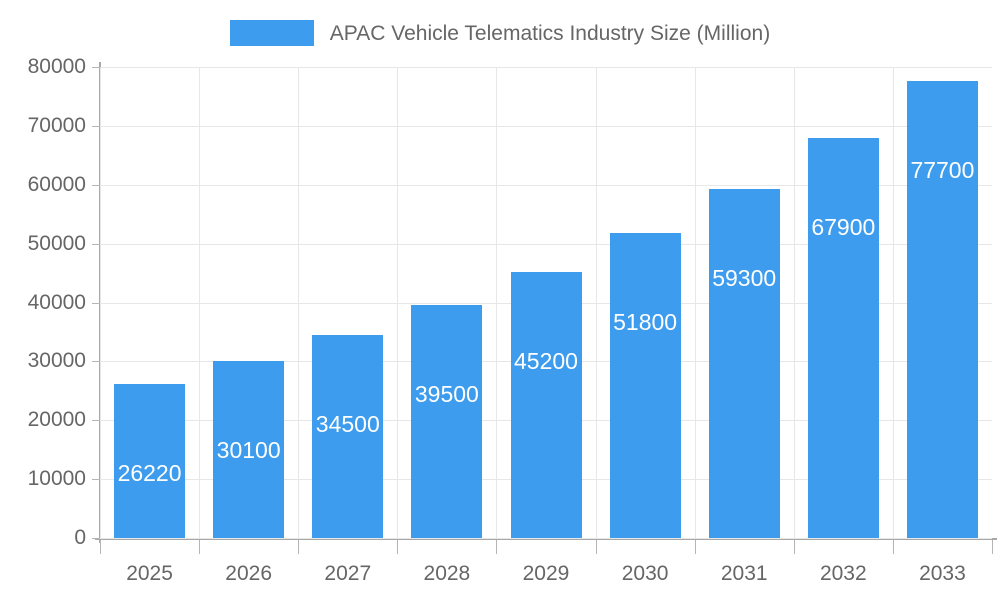 This screenshot has width=1000, height=600. Describe the element at coordinates (645, 385) in the screenshot. I see `bar-2030` at that location.